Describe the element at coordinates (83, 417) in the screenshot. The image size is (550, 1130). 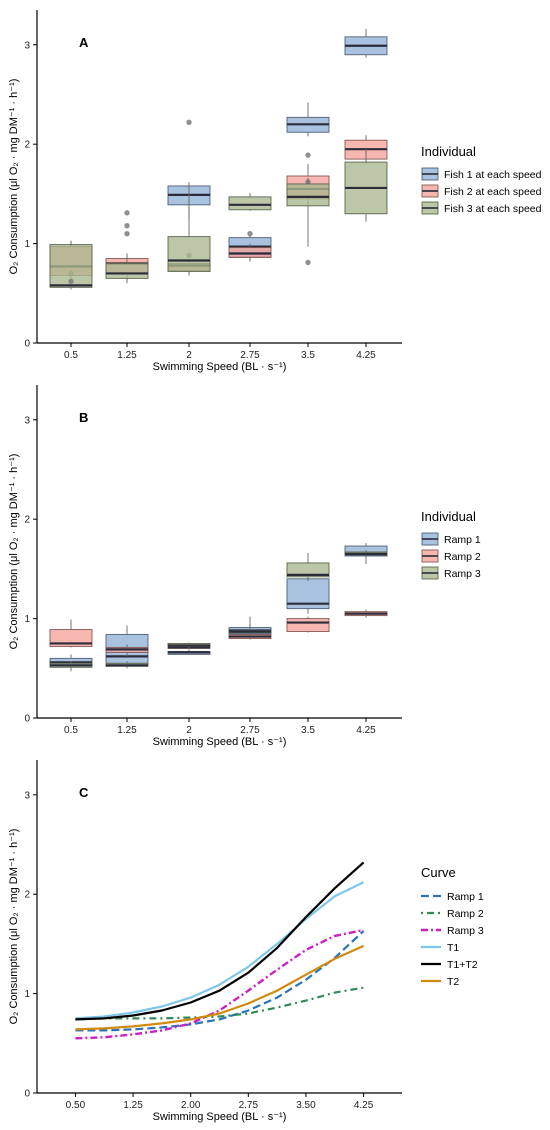
I see `panel-letter: B` at that location.